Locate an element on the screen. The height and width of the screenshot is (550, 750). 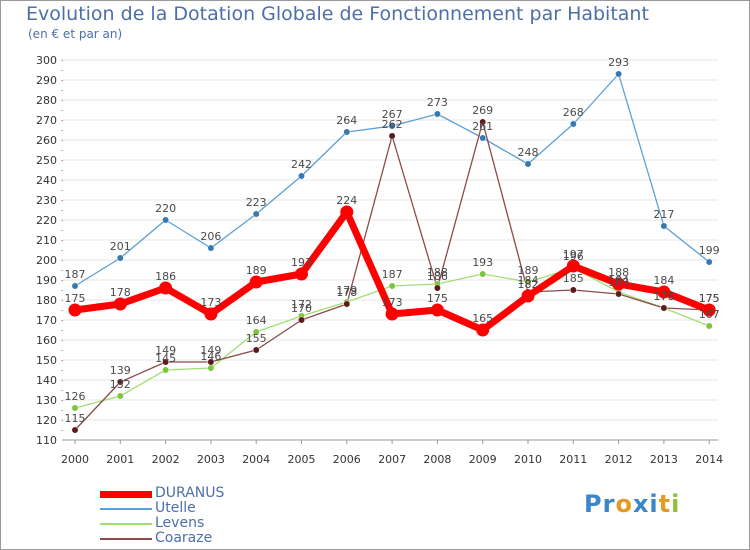
legend-swatch-coaraze is located at coordinates (126, 539).